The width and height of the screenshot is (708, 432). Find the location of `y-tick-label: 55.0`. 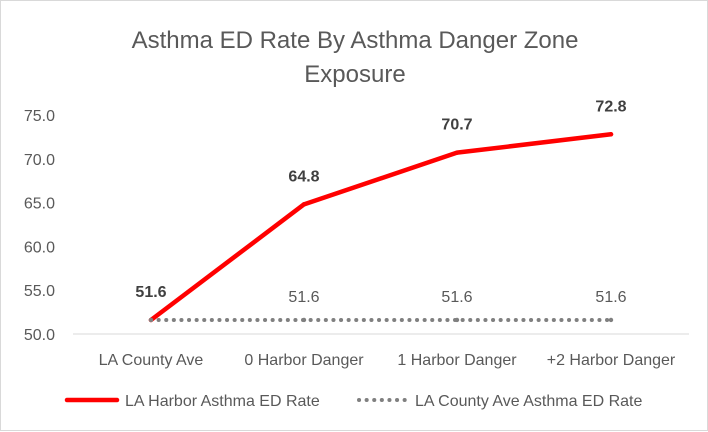

y-tick-label: 55.0 is located at coordinates (39, 291).